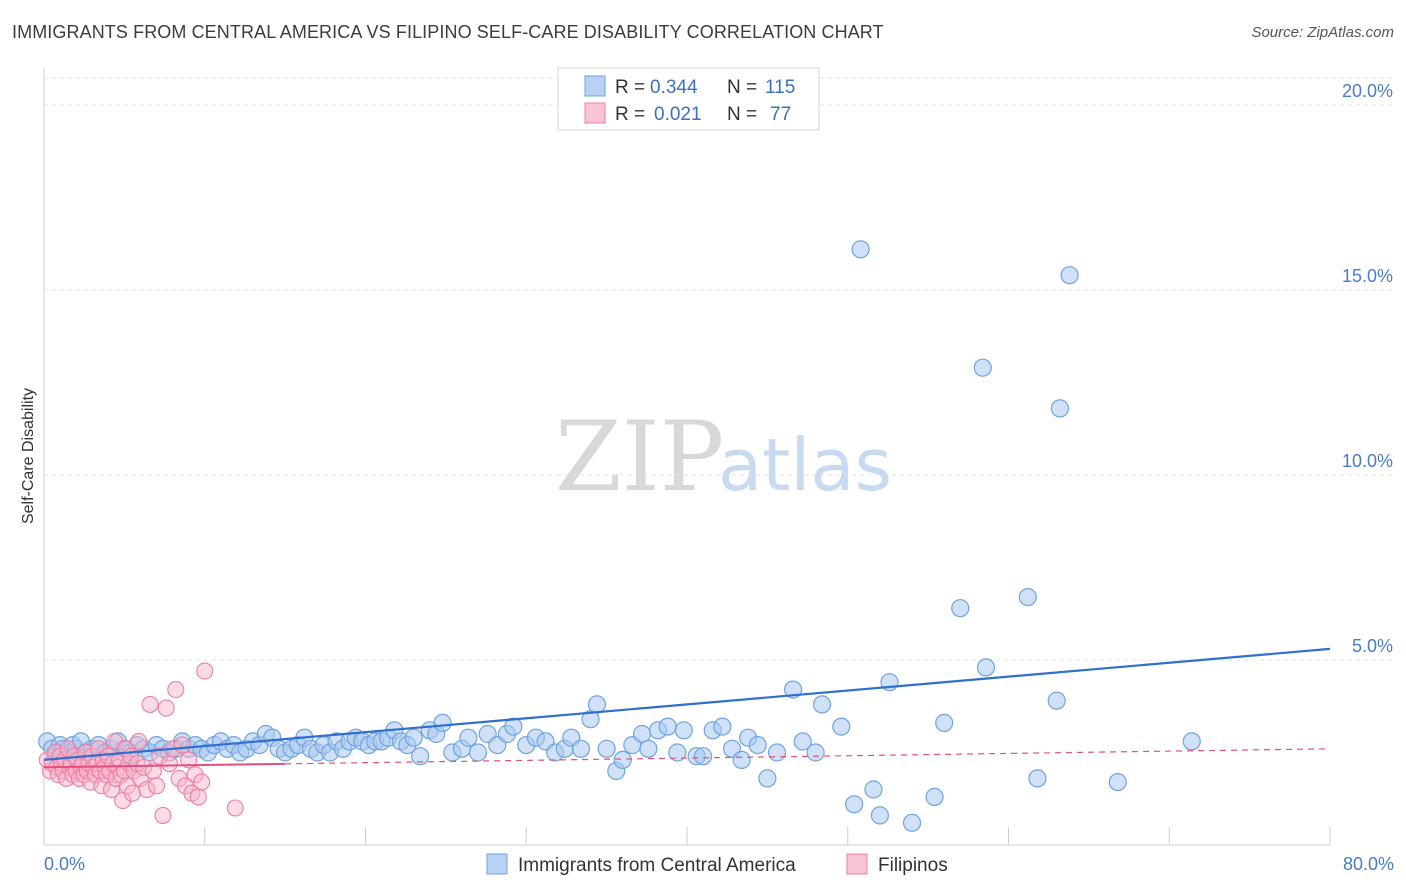 Image resolution: width=1406 pixels, height=892 pixels. Describe the element at coordinates (1322, 32) in the screenshot. I see `source-credit: Source: ZipAtlas.com` at that location.